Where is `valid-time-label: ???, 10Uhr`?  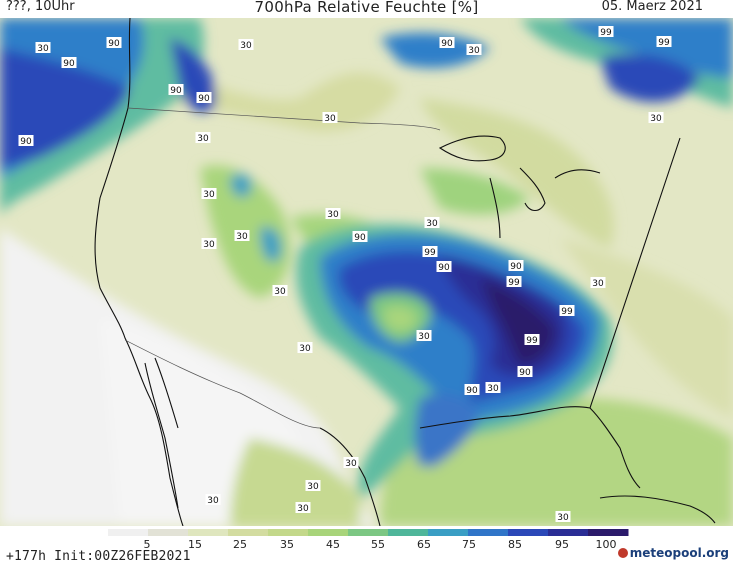
valid-time-label: ???, 10Uhr is located at coordinates (40, 7).